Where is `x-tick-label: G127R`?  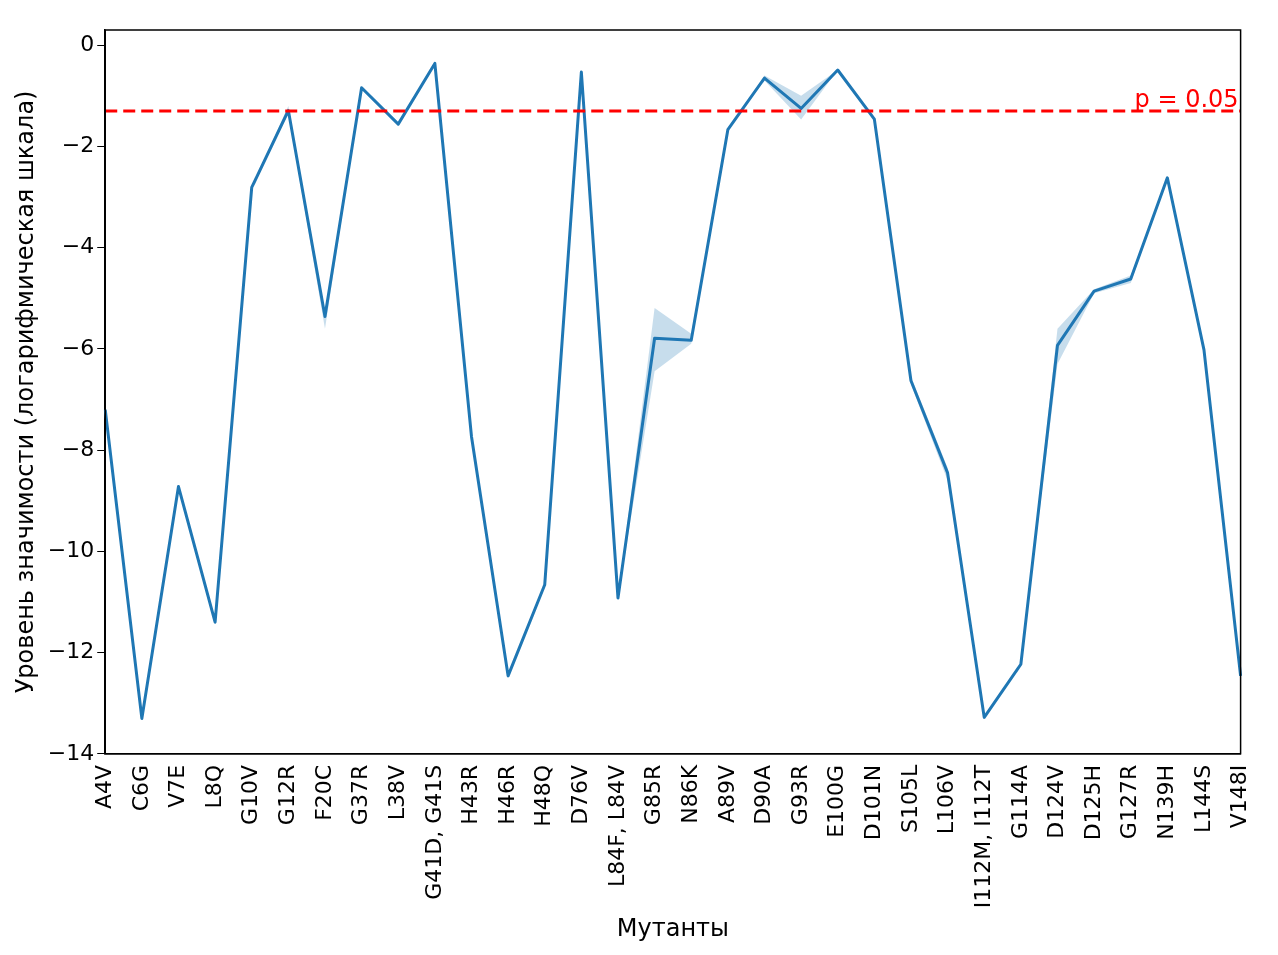
x-tick-label: G127R is located at coordinates (1129, 802).